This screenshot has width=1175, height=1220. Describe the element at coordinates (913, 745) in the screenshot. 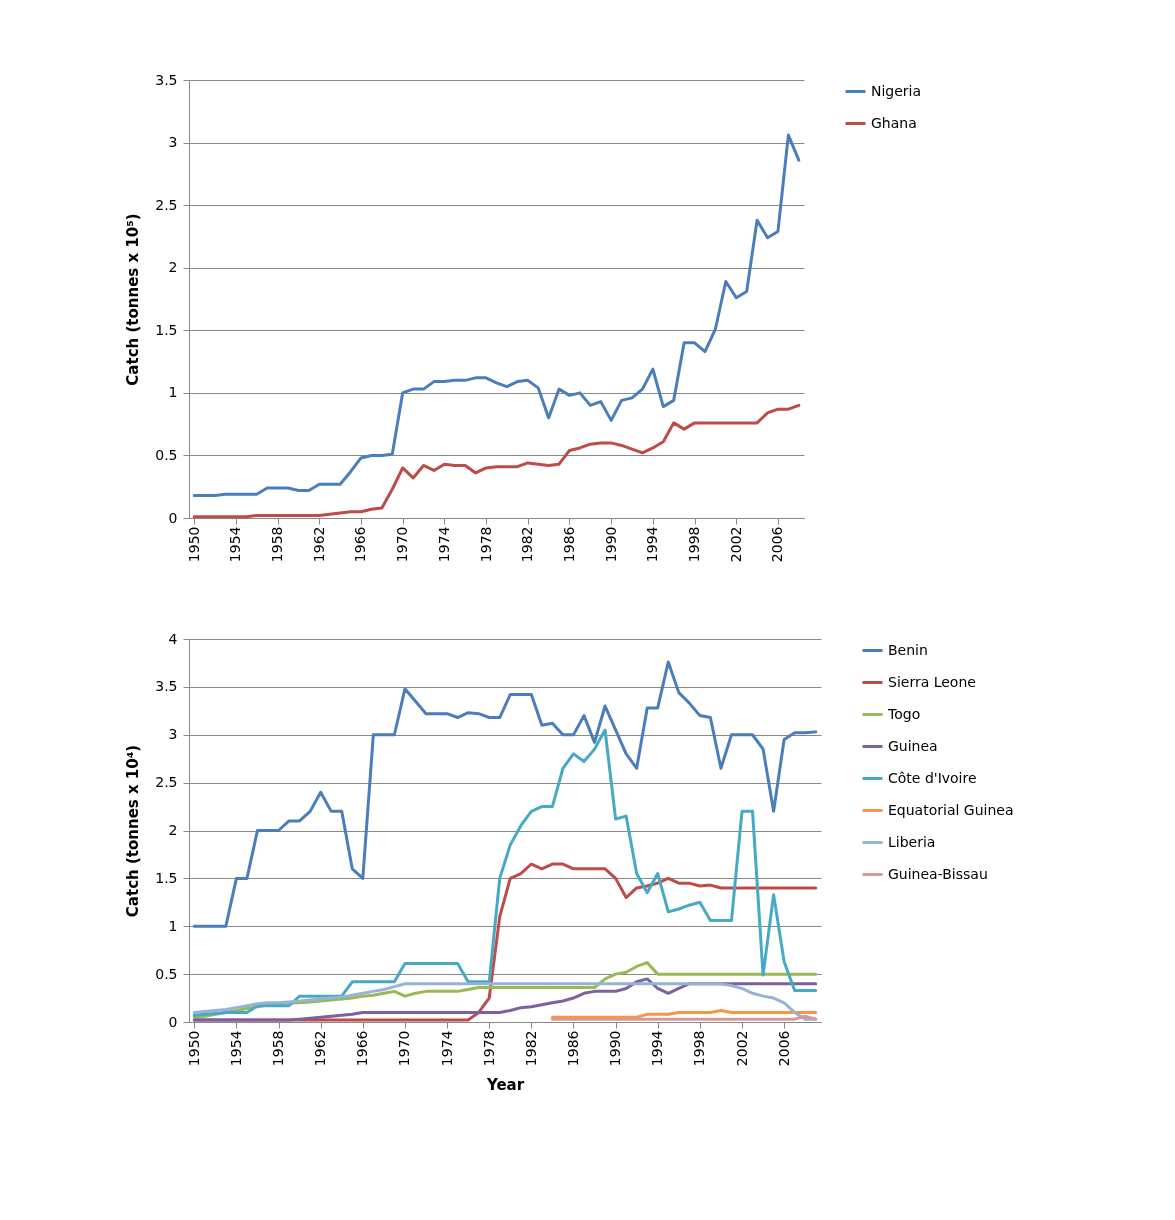

I see `legend-label: Guinea` at that location.